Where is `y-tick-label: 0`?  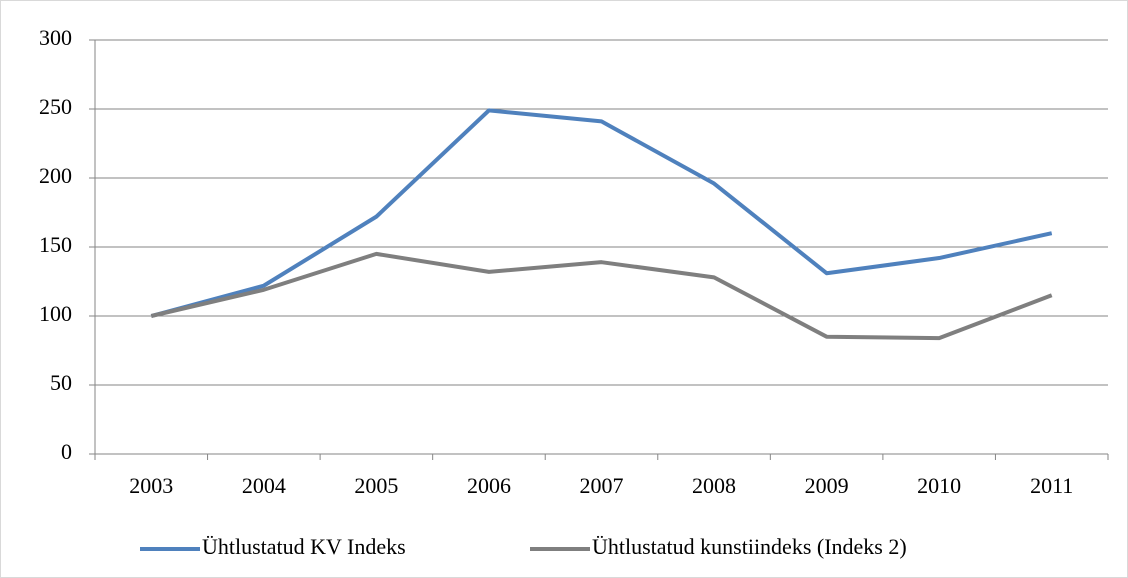 y-tick-label: 0 is located at coordinates (66, 451).